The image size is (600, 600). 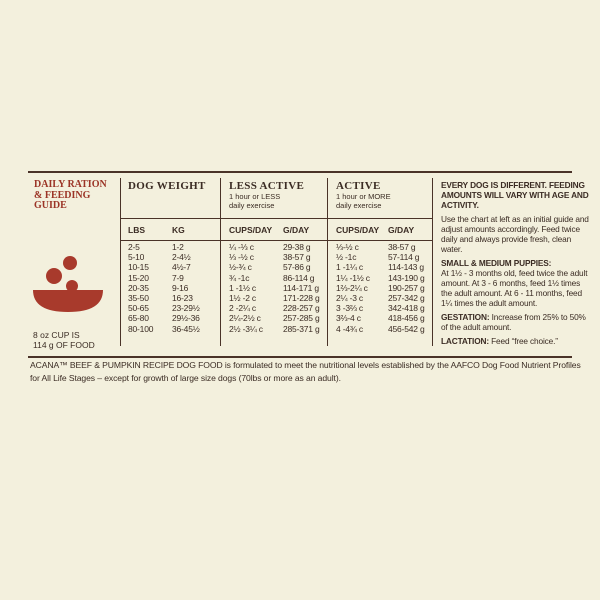 I want to click on note-label: SMALL & MEDIUM PUPPIES:, so click(x=496, y=263).